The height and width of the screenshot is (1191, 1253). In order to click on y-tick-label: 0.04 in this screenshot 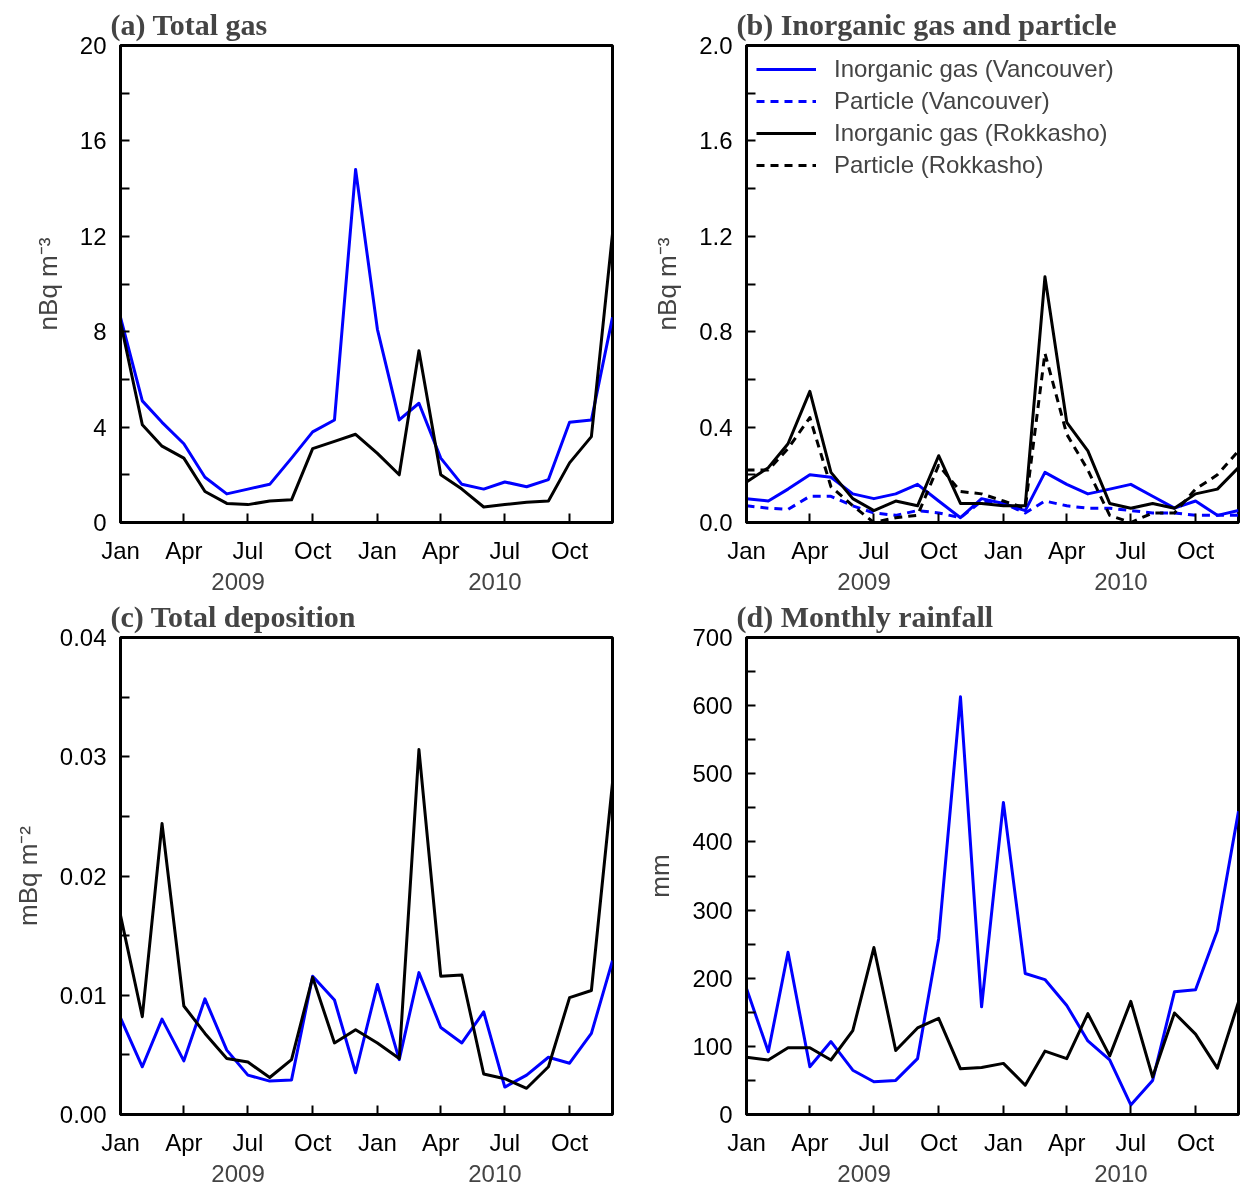, I will do `click(83, 637)`.